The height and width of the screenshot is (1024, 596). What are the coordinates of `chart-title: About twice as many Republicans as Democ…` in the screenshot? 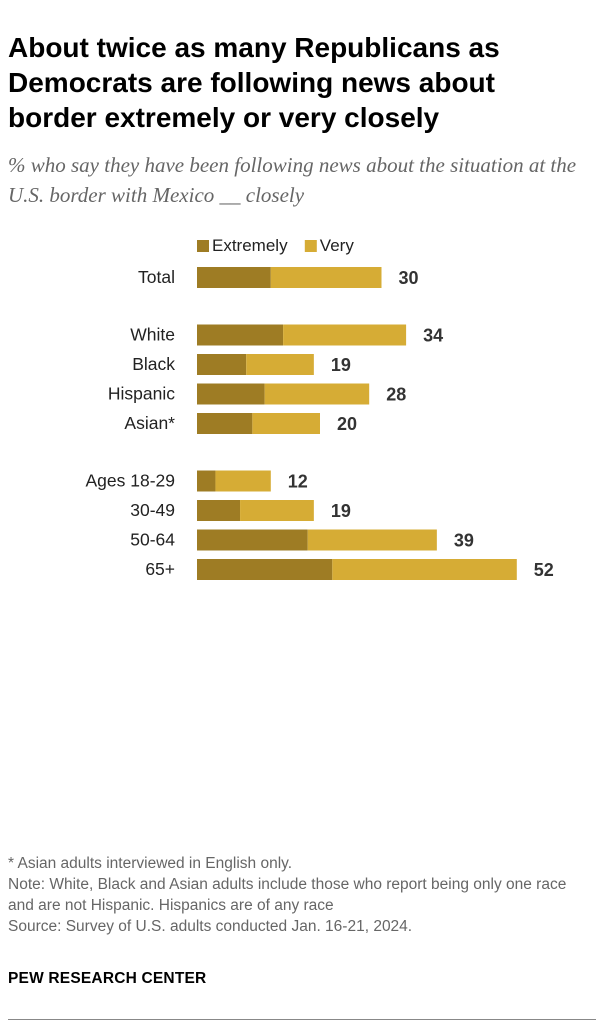 It's located at (254, 82).